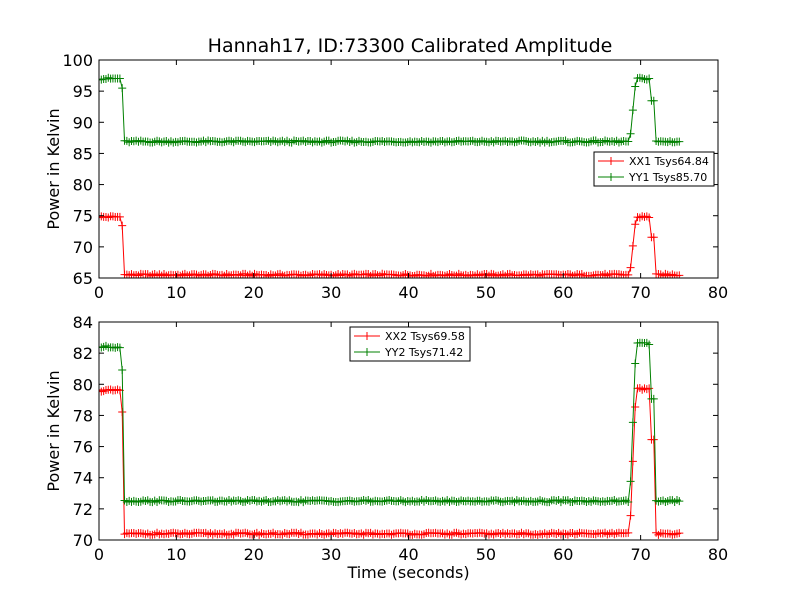  I want to click on chart-title: Hannah17, ID:73300 Calibrated Amplitude, so click(410, 46).